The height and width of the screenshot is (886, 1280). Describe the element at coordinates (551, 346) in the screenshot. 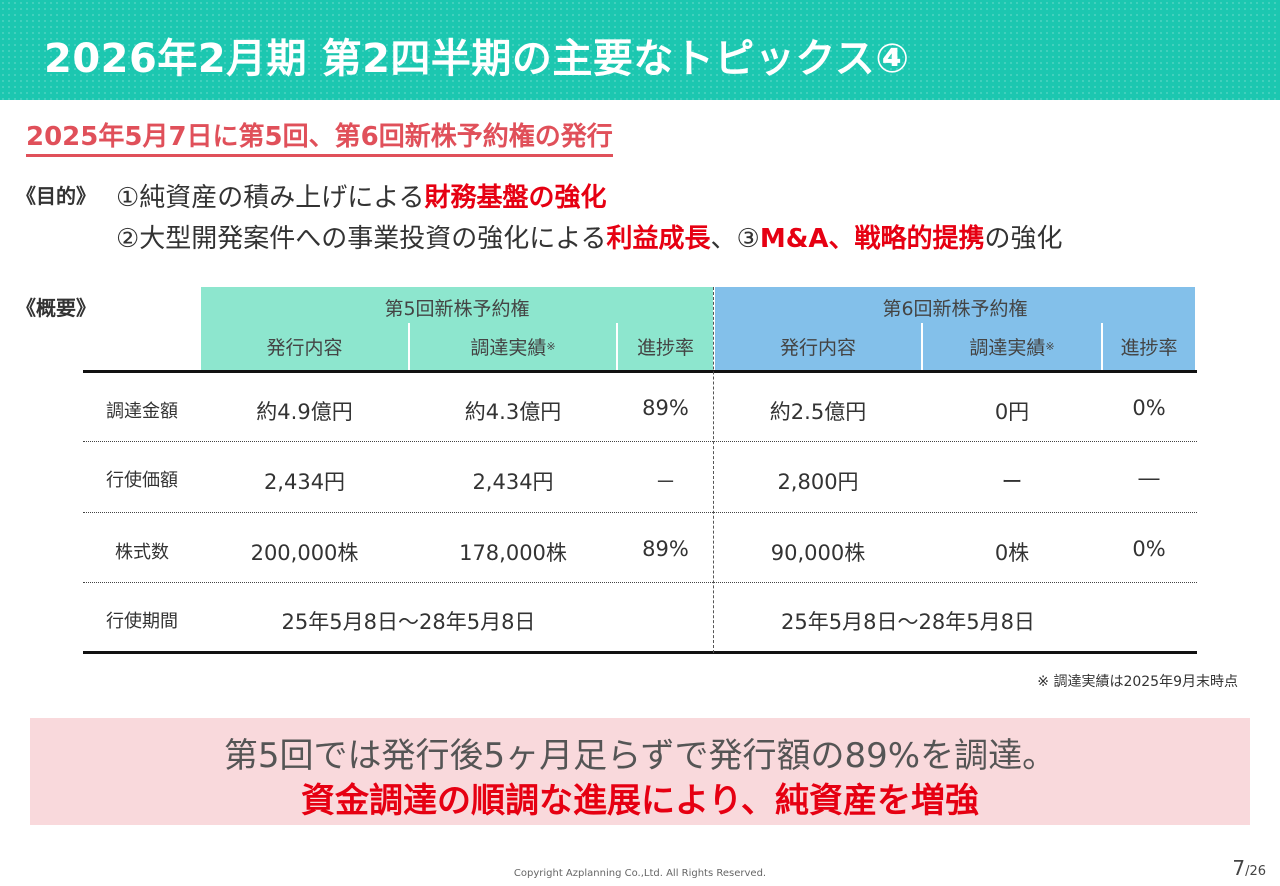

I see `group-5-col-achieved-note-mark: ※` at that location.